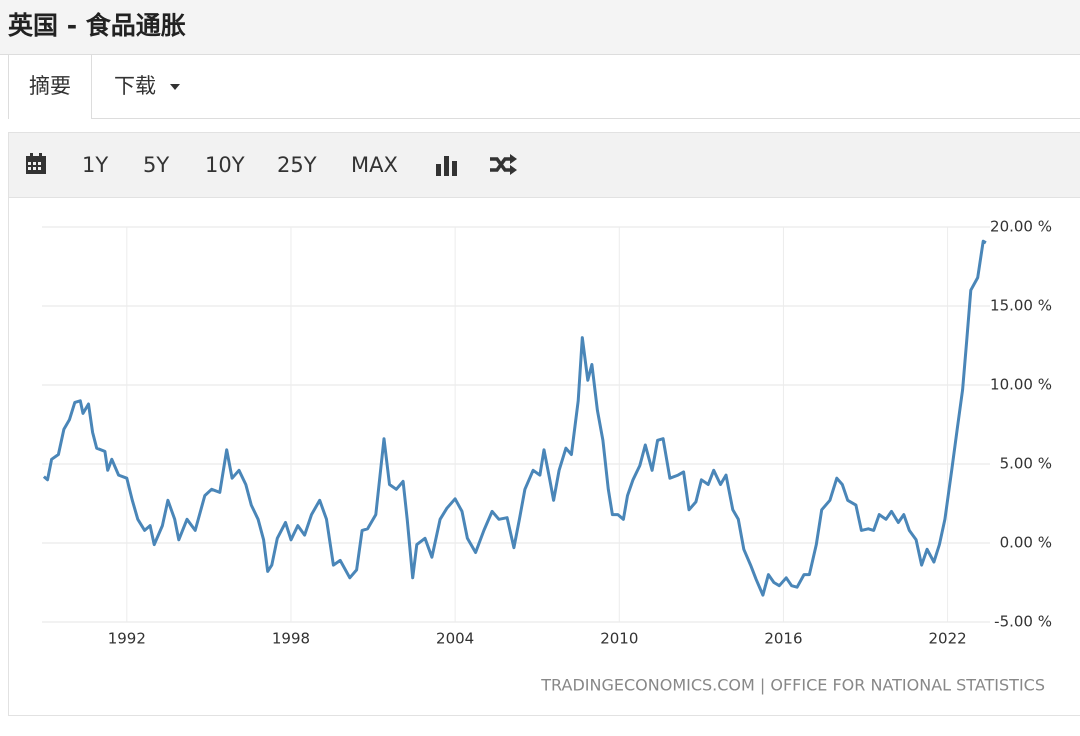 Image resolution: width=1080 pixels, height=736 pixels. Describe the element at coordinates (504, 165) in the screenshot. I see `compare-icon` at that location.